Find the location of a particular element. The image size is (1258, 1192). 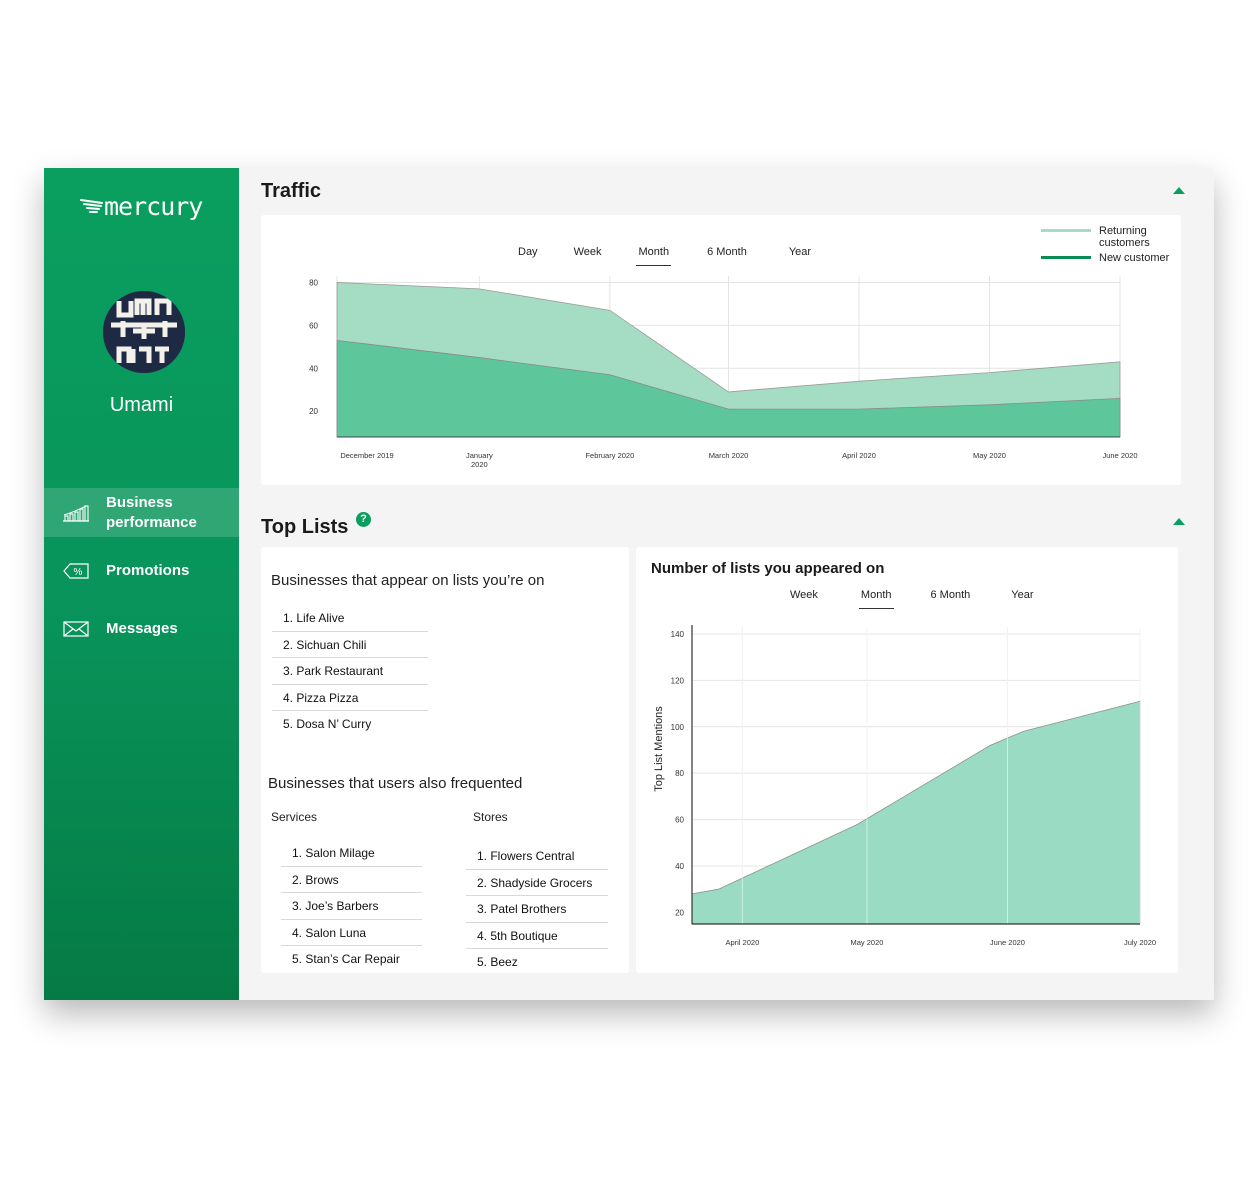

services-heading: Services is located at coordinates (294, 817).